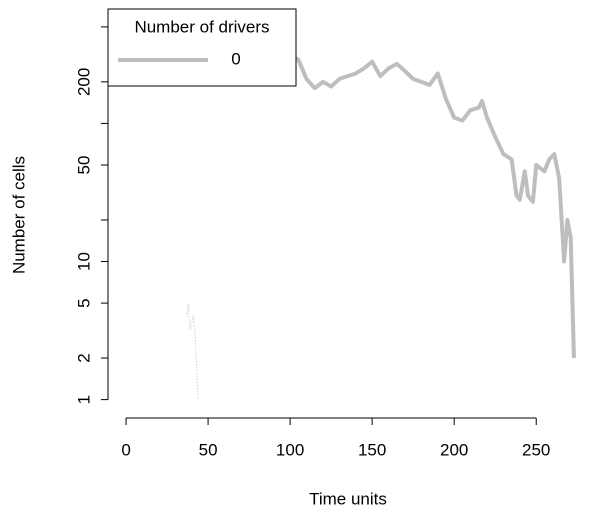 The image size is (590, 522). I want to click on legend-title: Number of drivers, so click(201, 26).